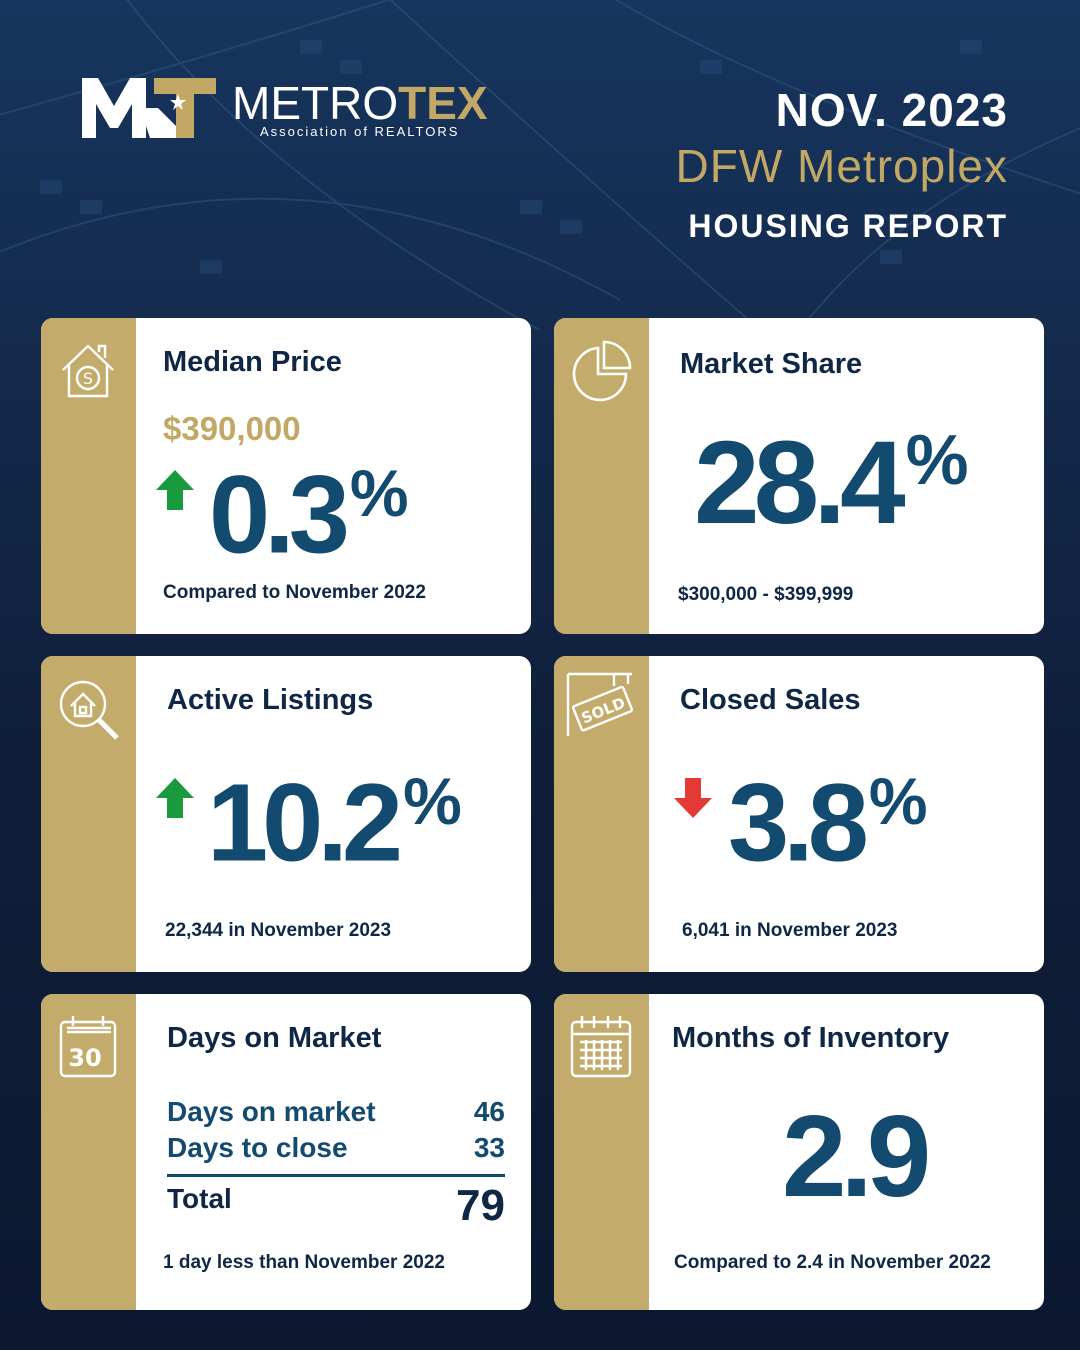  What do you see at coordinates (766, 594) in the screenshot?
I see `market-share-note: $300,000 - $399,999` at bounding box center [766, 594].